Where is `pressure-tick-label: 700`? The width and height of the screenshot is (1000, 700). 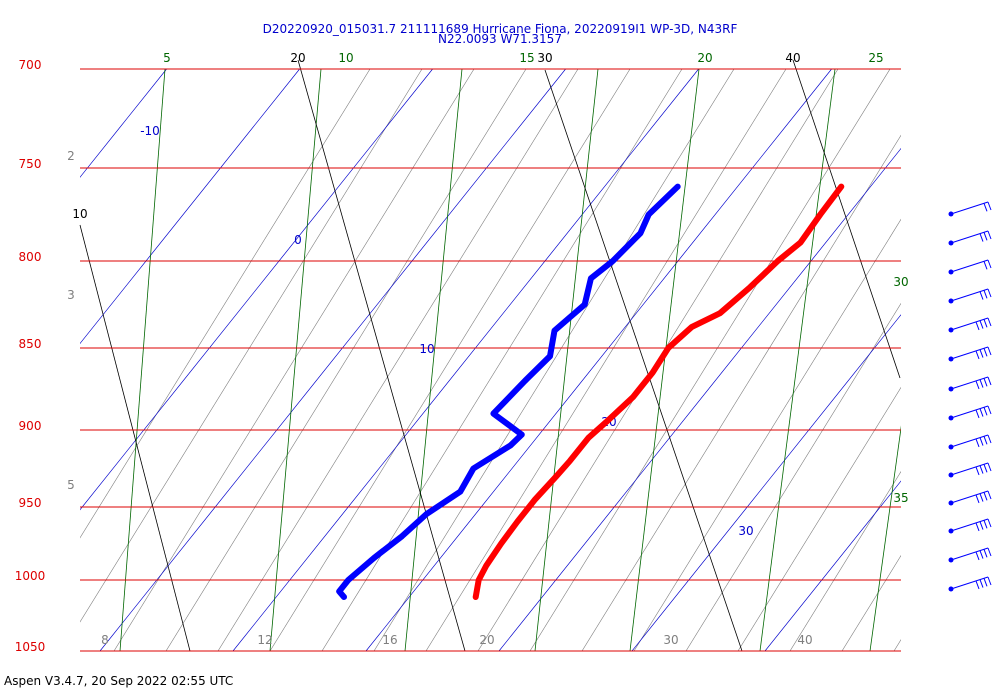
pressure-tick-label: 700 is located at coordinates (30, 65).